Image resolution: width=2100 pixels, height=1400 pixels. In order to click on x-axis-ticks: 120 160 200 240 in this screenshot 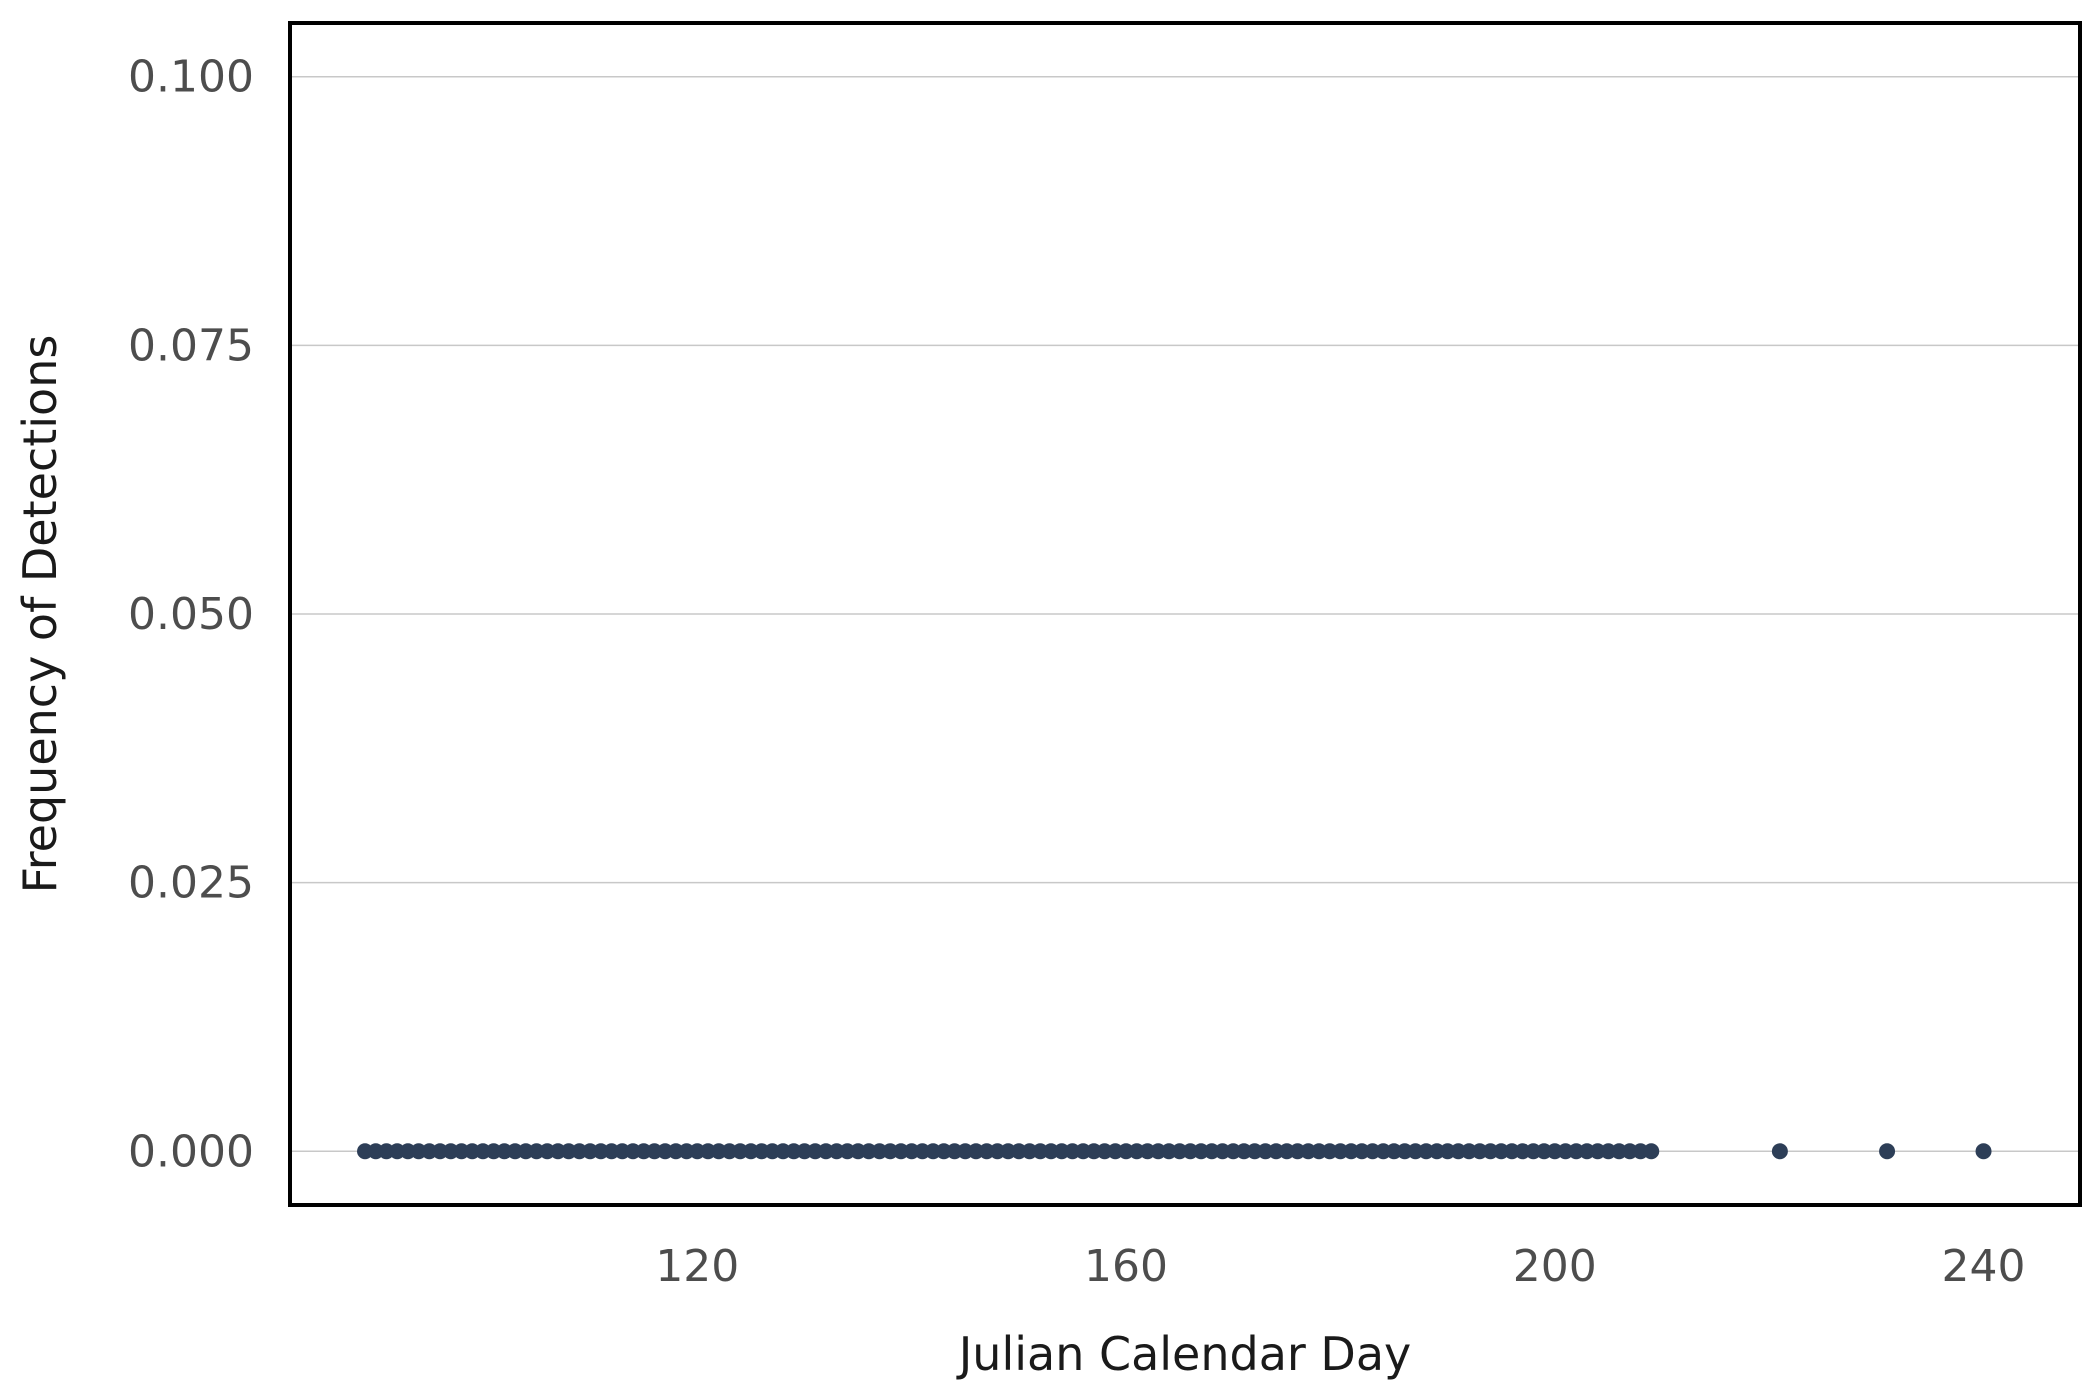, I will do `click(1340, 1266)`.